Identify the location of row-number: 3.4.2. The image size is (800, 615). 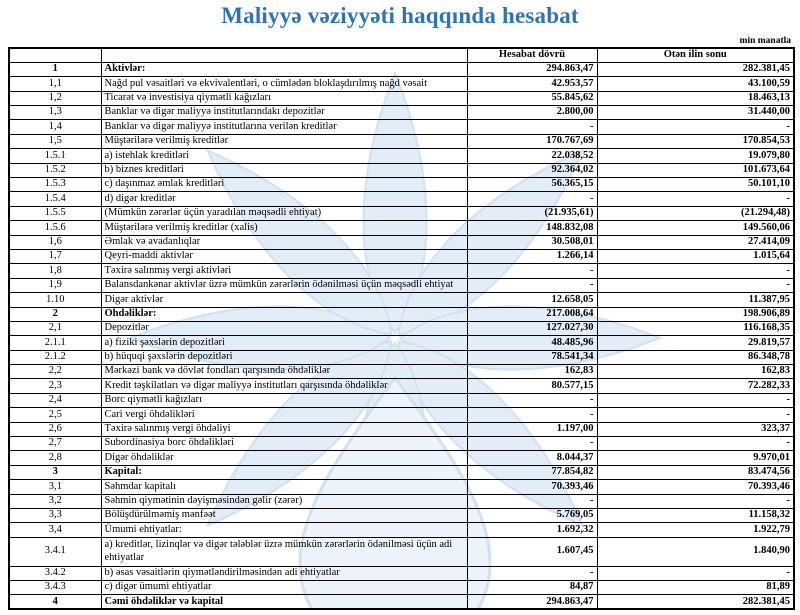
(55, 573).